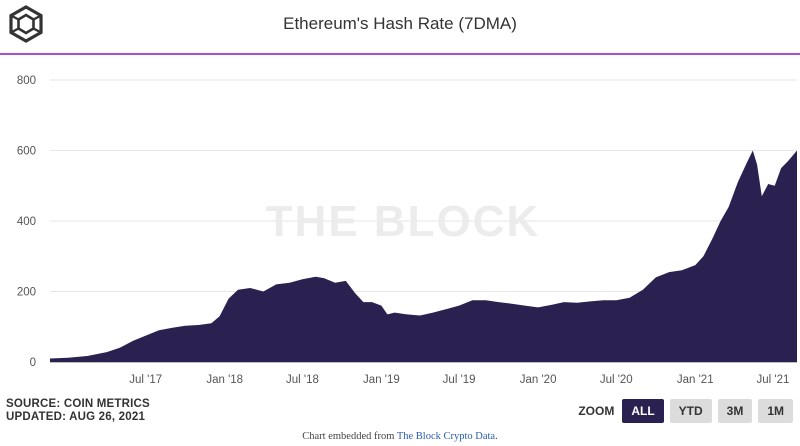 The width and height of the screenshot is (800, 446). I want to click on source-line: SOURCE: COIN METRICS, so click(78, 404).